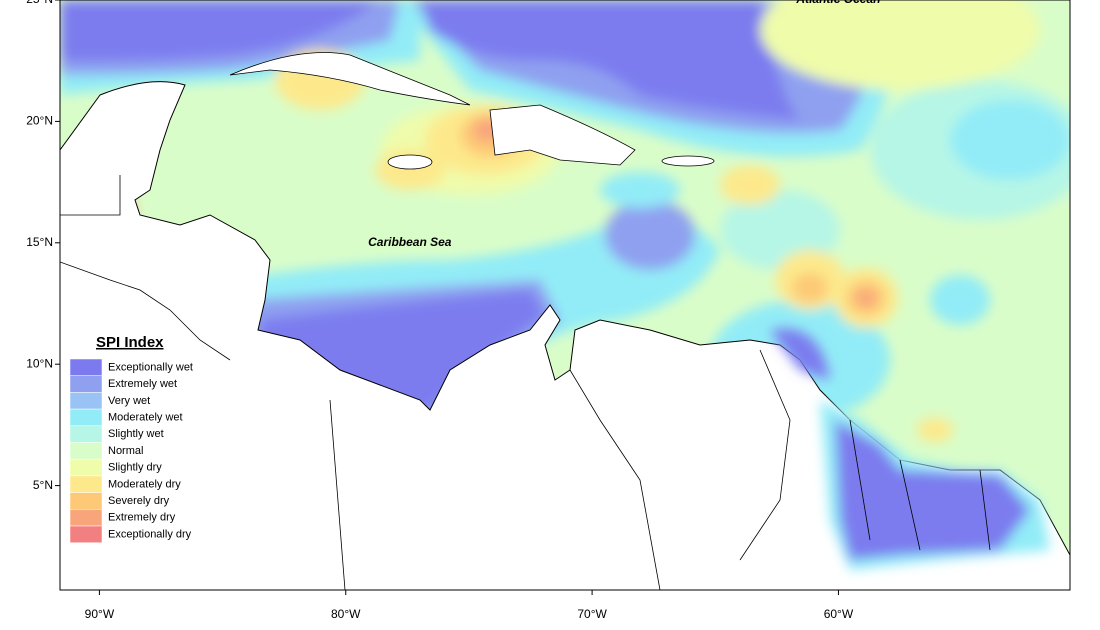  Describe the element at coordinates (145, 418) in the screenshot. I see `legend-label: Moderately wet` at that location.